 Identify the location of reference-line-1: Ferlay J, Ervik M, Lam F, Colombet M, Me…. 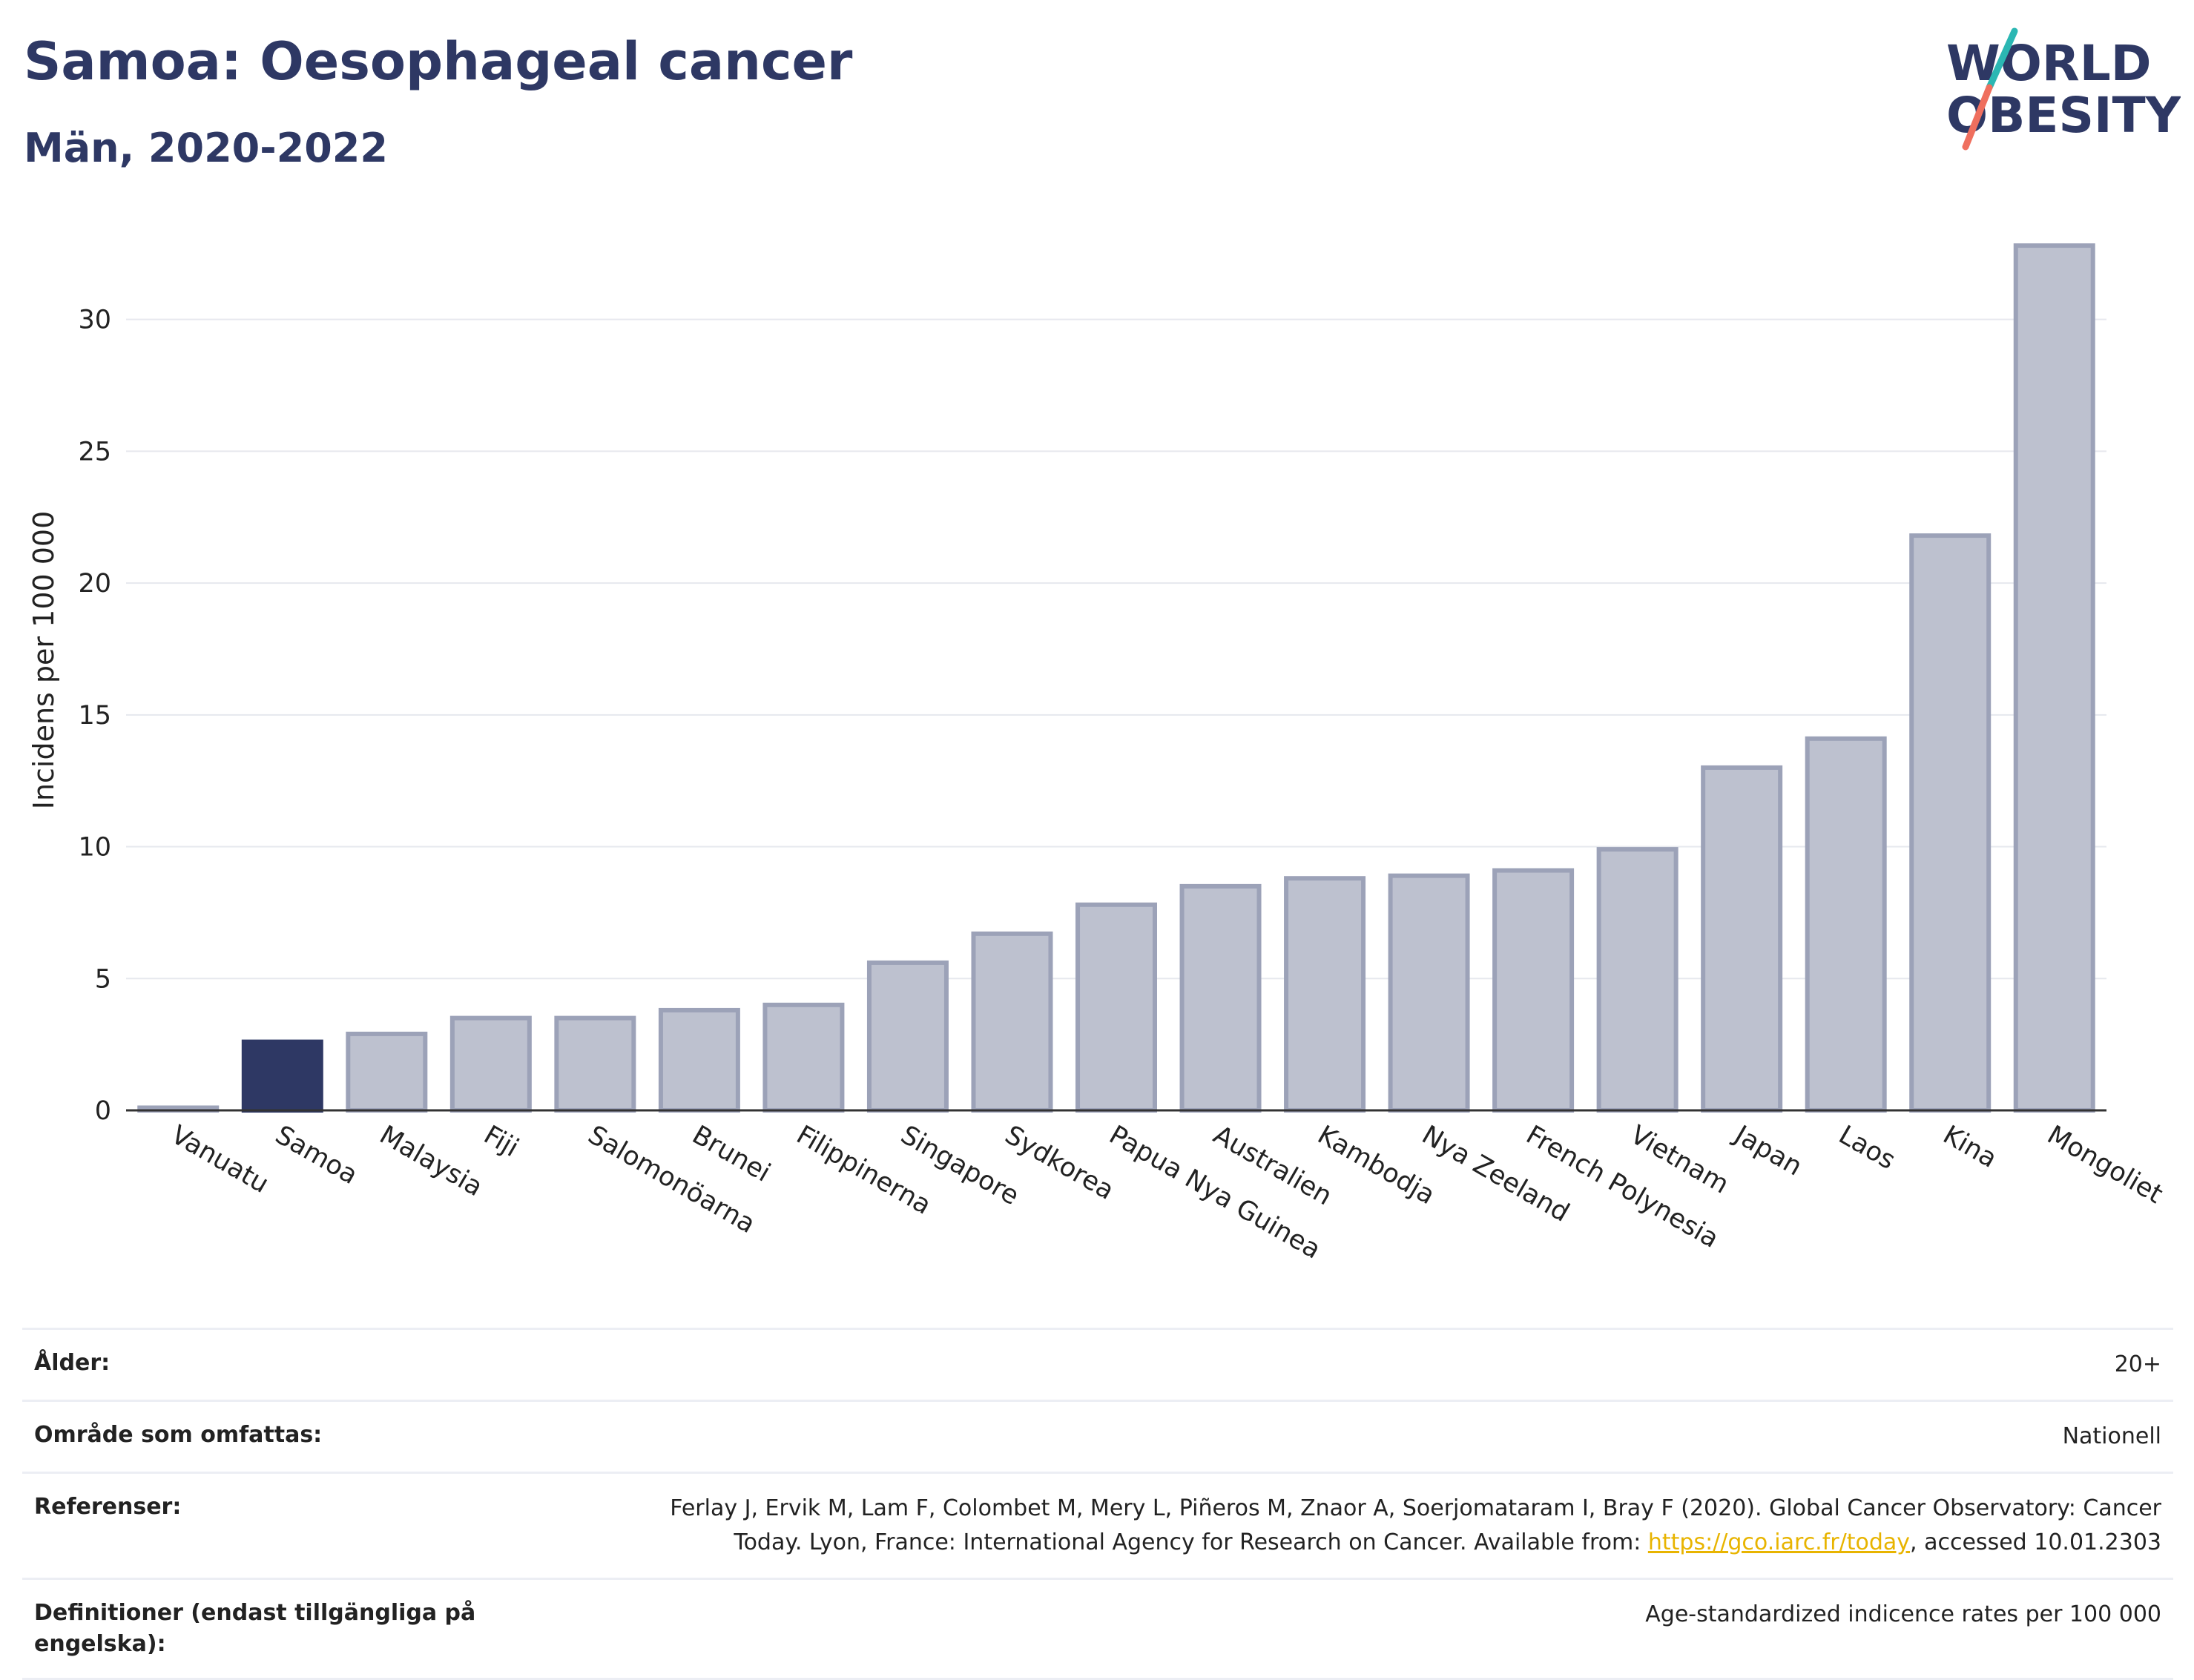
(1415, 1508).